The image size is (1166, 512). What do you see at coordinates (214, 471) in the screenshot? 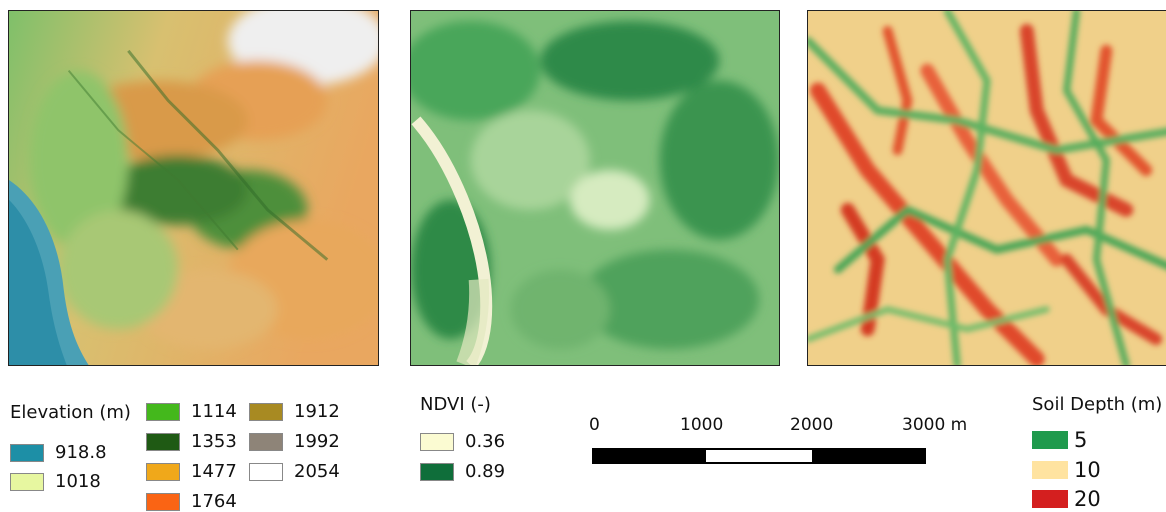
I see `legend-label: 1477` at bounding box center [214, 471].